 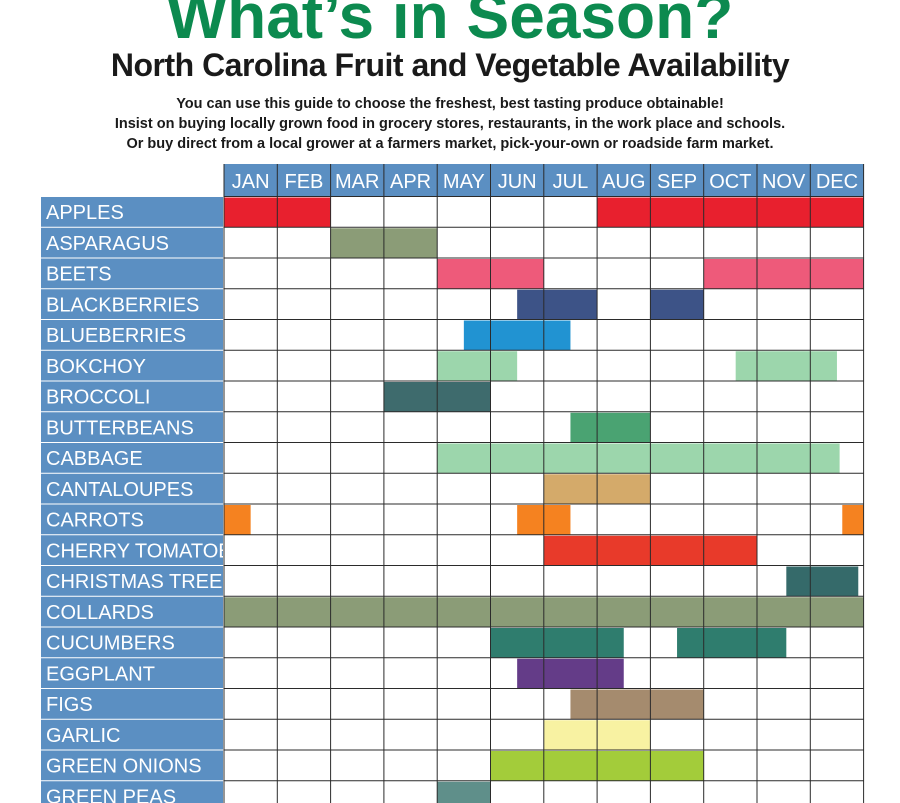 What do you see at coordinates (122, 305) in the screenshot?
I see `row-label-blackberries: BLACKBERRIES` at bounding box center [122, 305].